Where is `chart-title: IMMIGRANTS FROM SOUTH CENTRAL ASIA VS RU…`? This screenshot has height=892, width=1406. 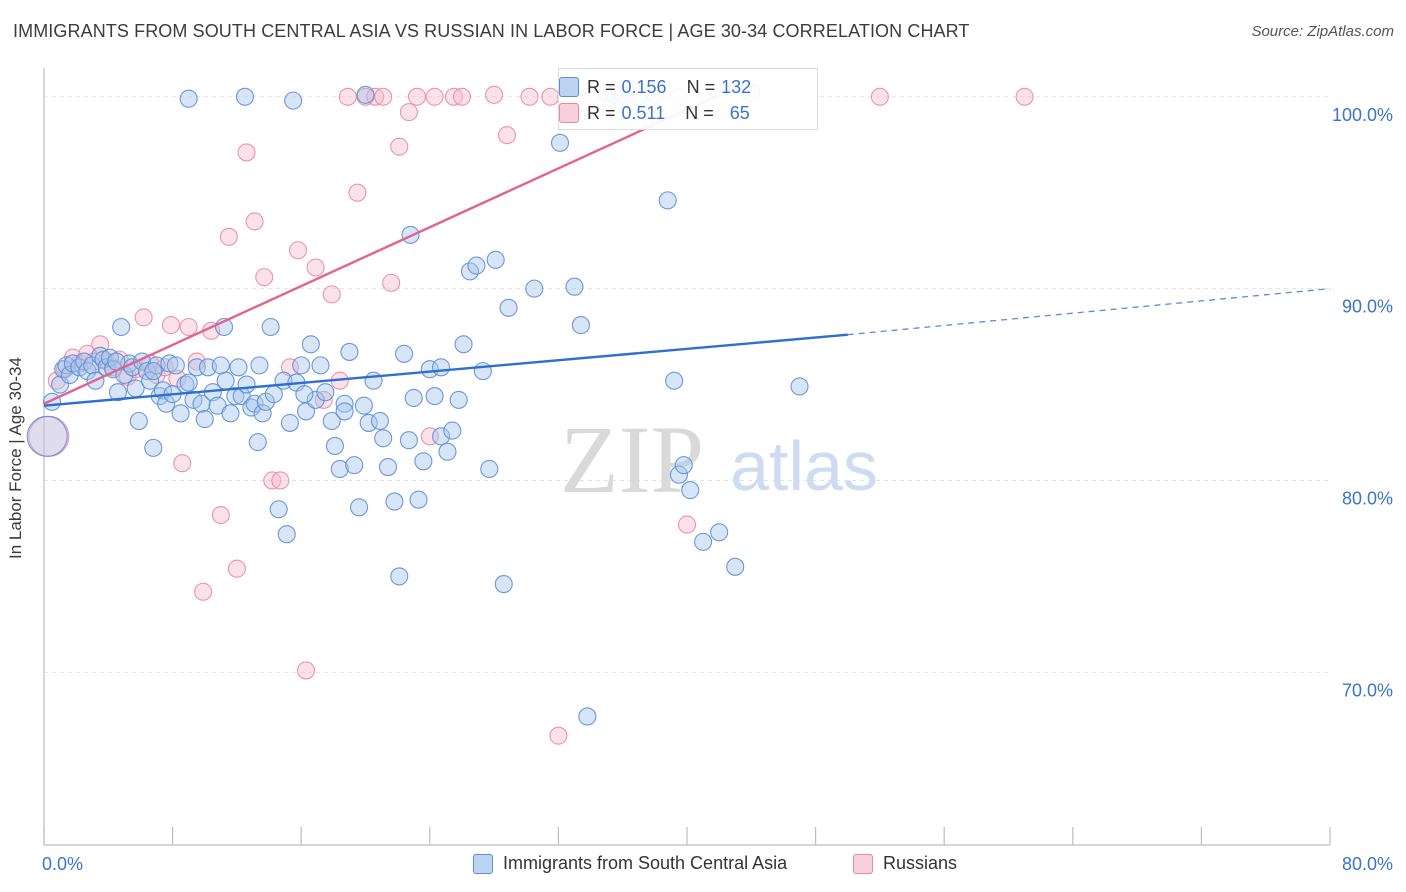
chart-title: IMMIGRANTS FROM SOUTH CENTRAL ASIA VS RU… is located at coordinates (491, 31).